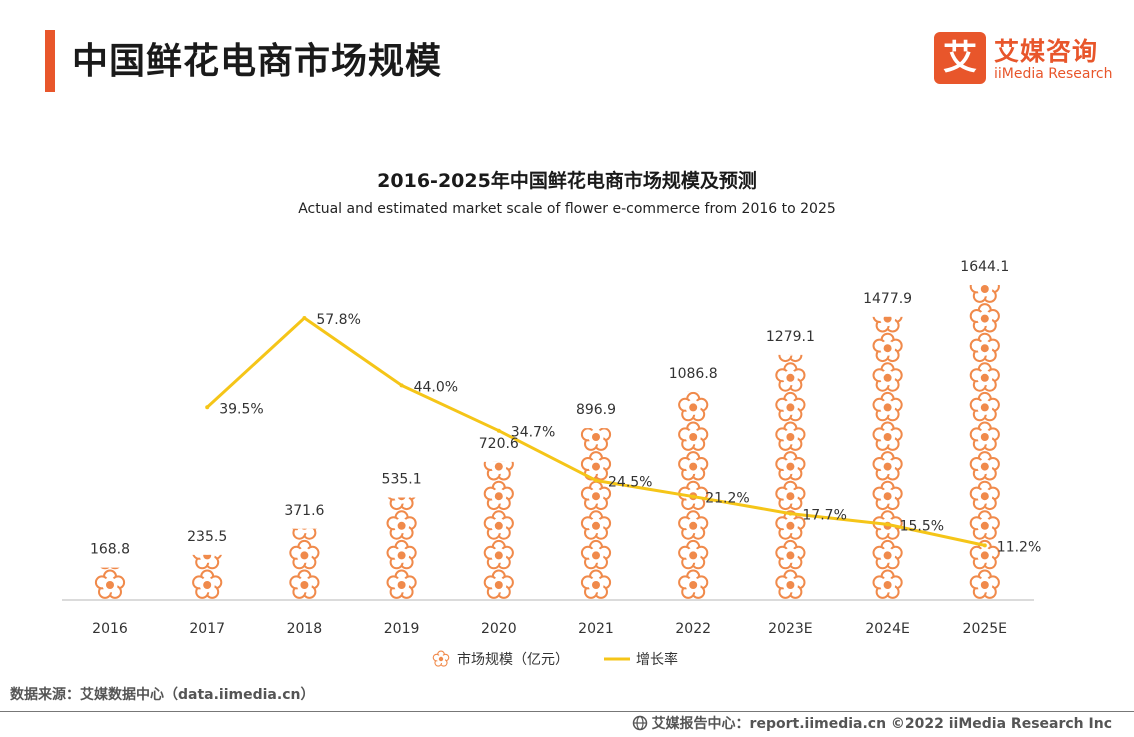  What do you see at coordinates (241, 409) in the screenshot?
I see `growth-value-label: 39.5%` at bounding box center [241, 409].